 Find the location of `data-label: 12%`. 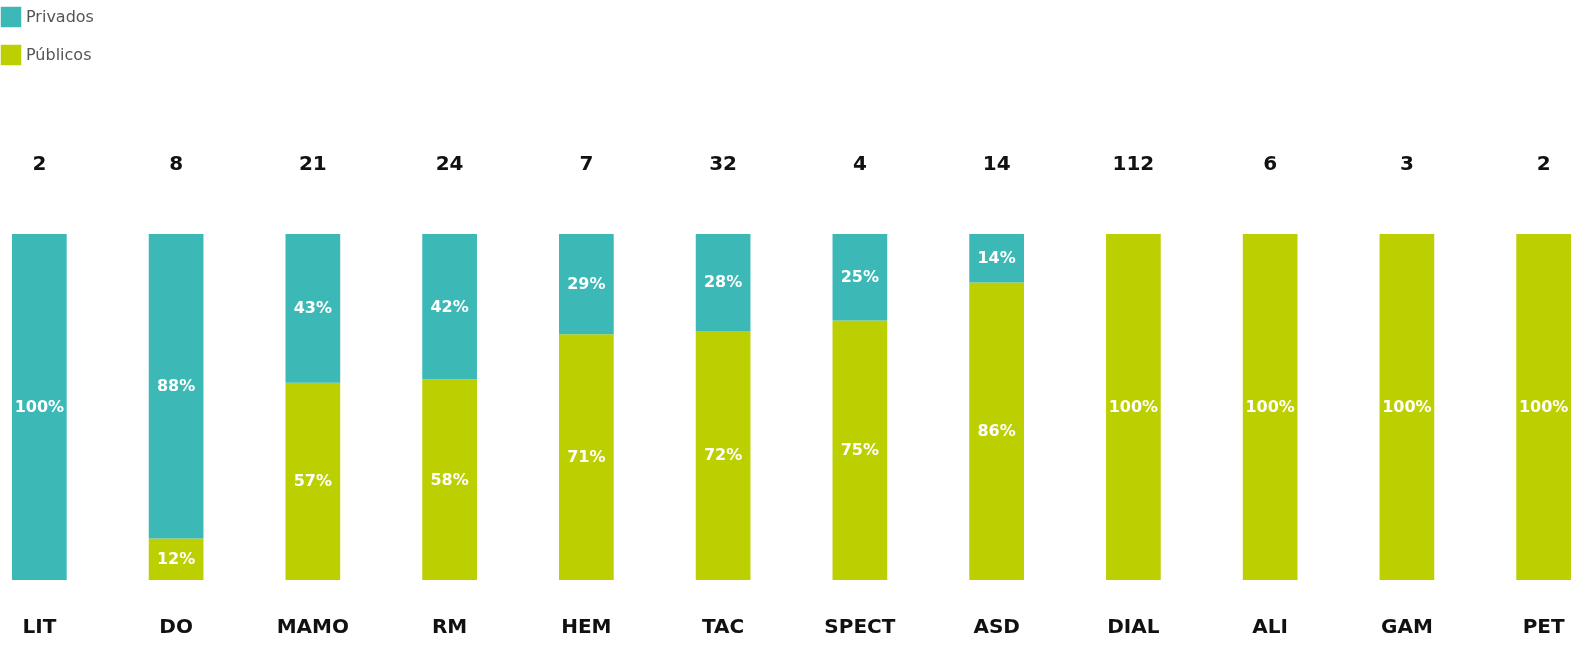

data-label: 12% is located at coordinates (176, 559).